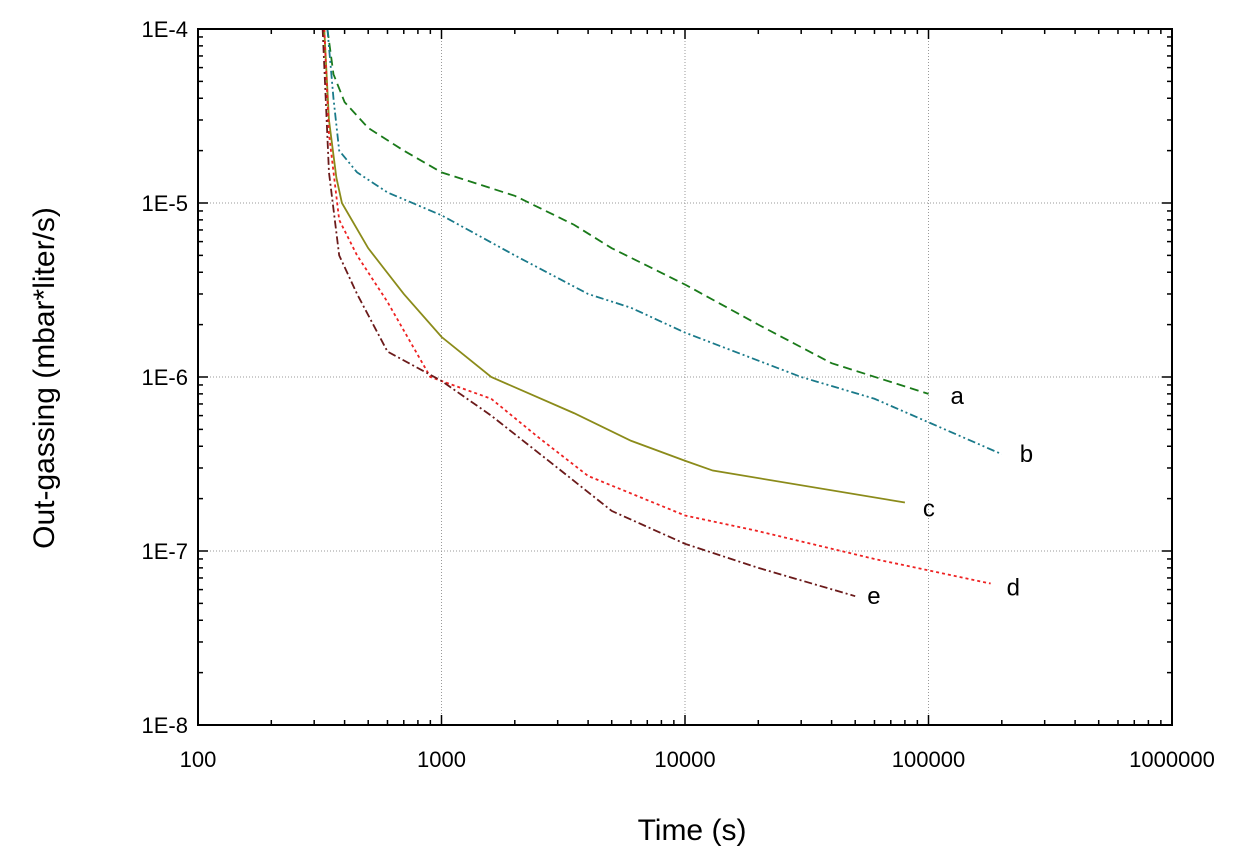 The image size is (1244, 859). I want to click on series-label-d: d, so click(1013, 588).